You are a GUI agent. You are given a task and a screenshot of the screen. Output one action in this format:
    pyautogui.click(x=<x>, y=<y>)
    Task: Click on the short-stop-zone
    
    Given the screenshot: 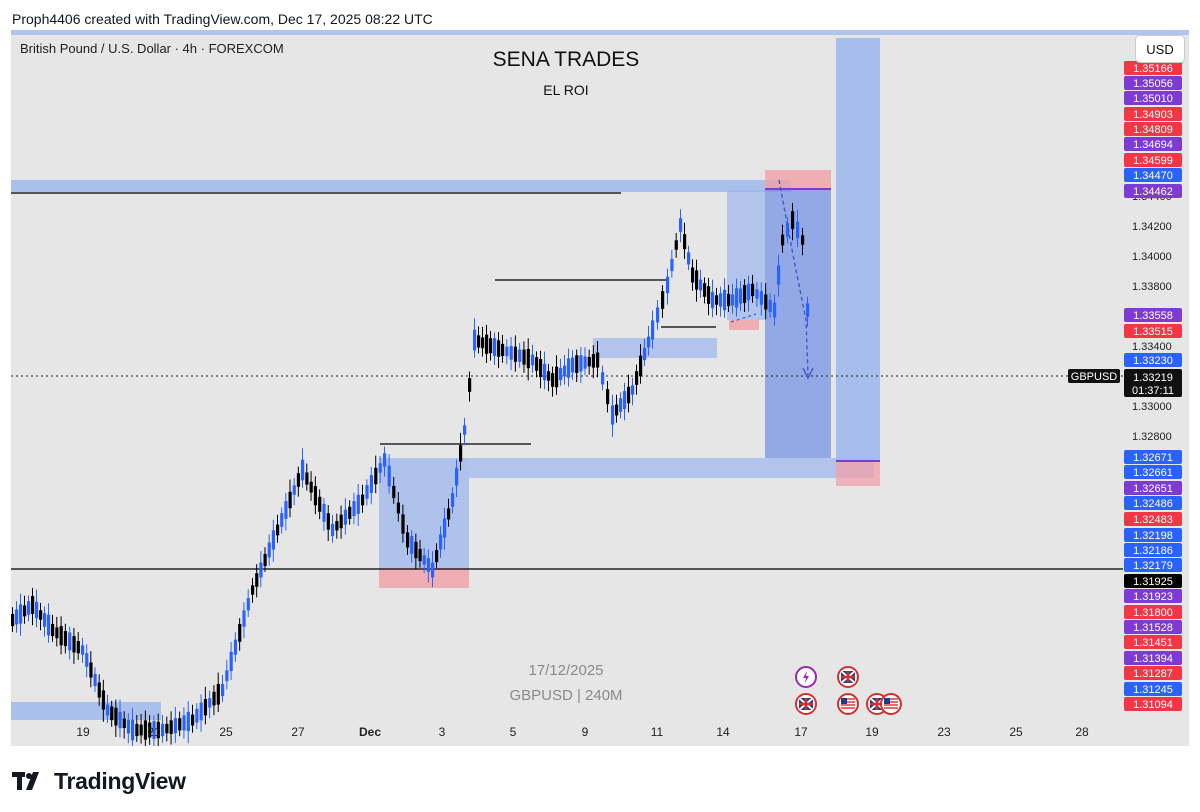 What is the action you would take?
    pyautogui.click(x=798, y=180)
    